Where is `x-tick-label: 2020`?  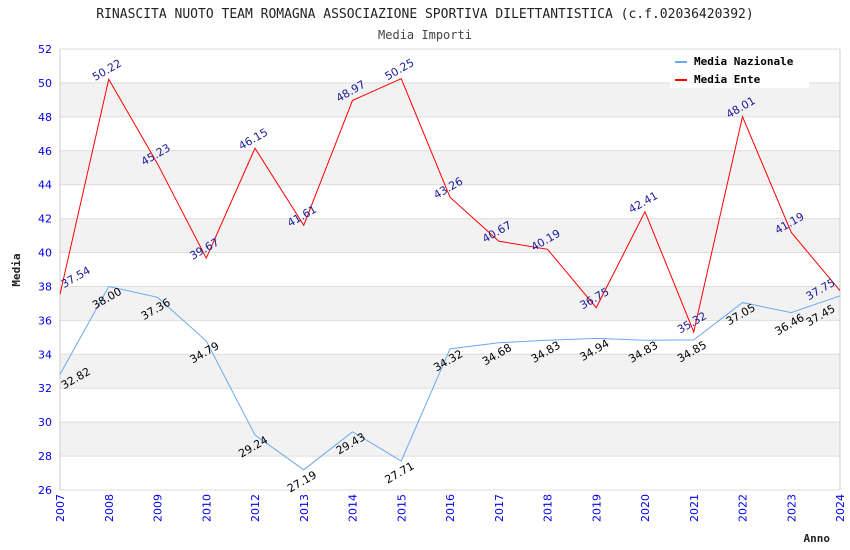
x-tick-label: 2020 is located at coordinates (645, 508).